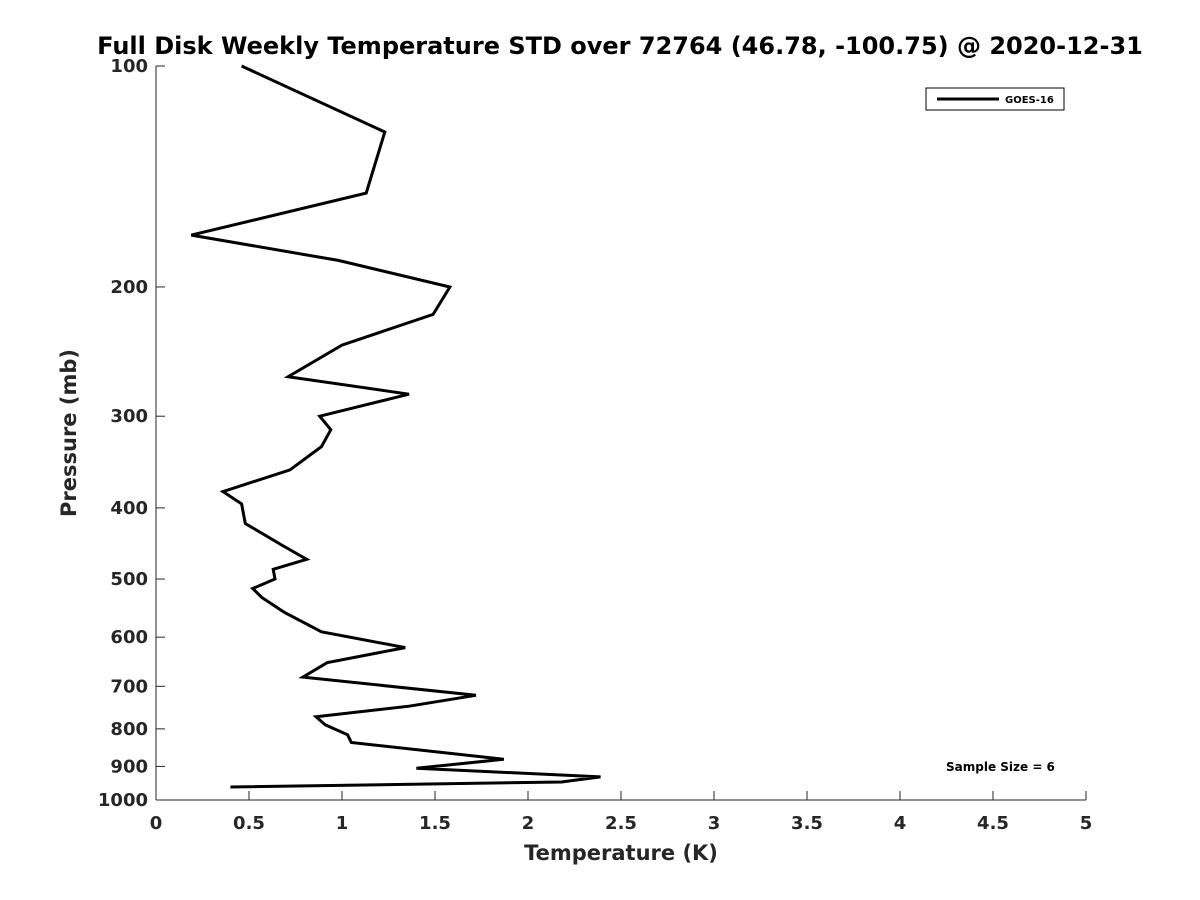 Image resolution: width=1200 pixels, height=900 pixels. I want to click on y-tick-label: 600, so click(129, 637).